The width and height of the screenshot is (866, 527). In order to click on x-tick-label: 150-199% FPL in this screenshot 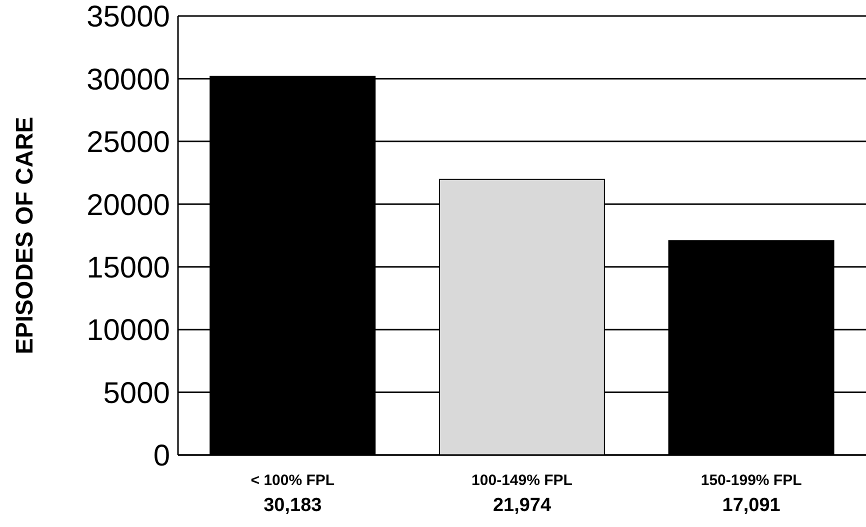, I will do `click(751, 480)`.